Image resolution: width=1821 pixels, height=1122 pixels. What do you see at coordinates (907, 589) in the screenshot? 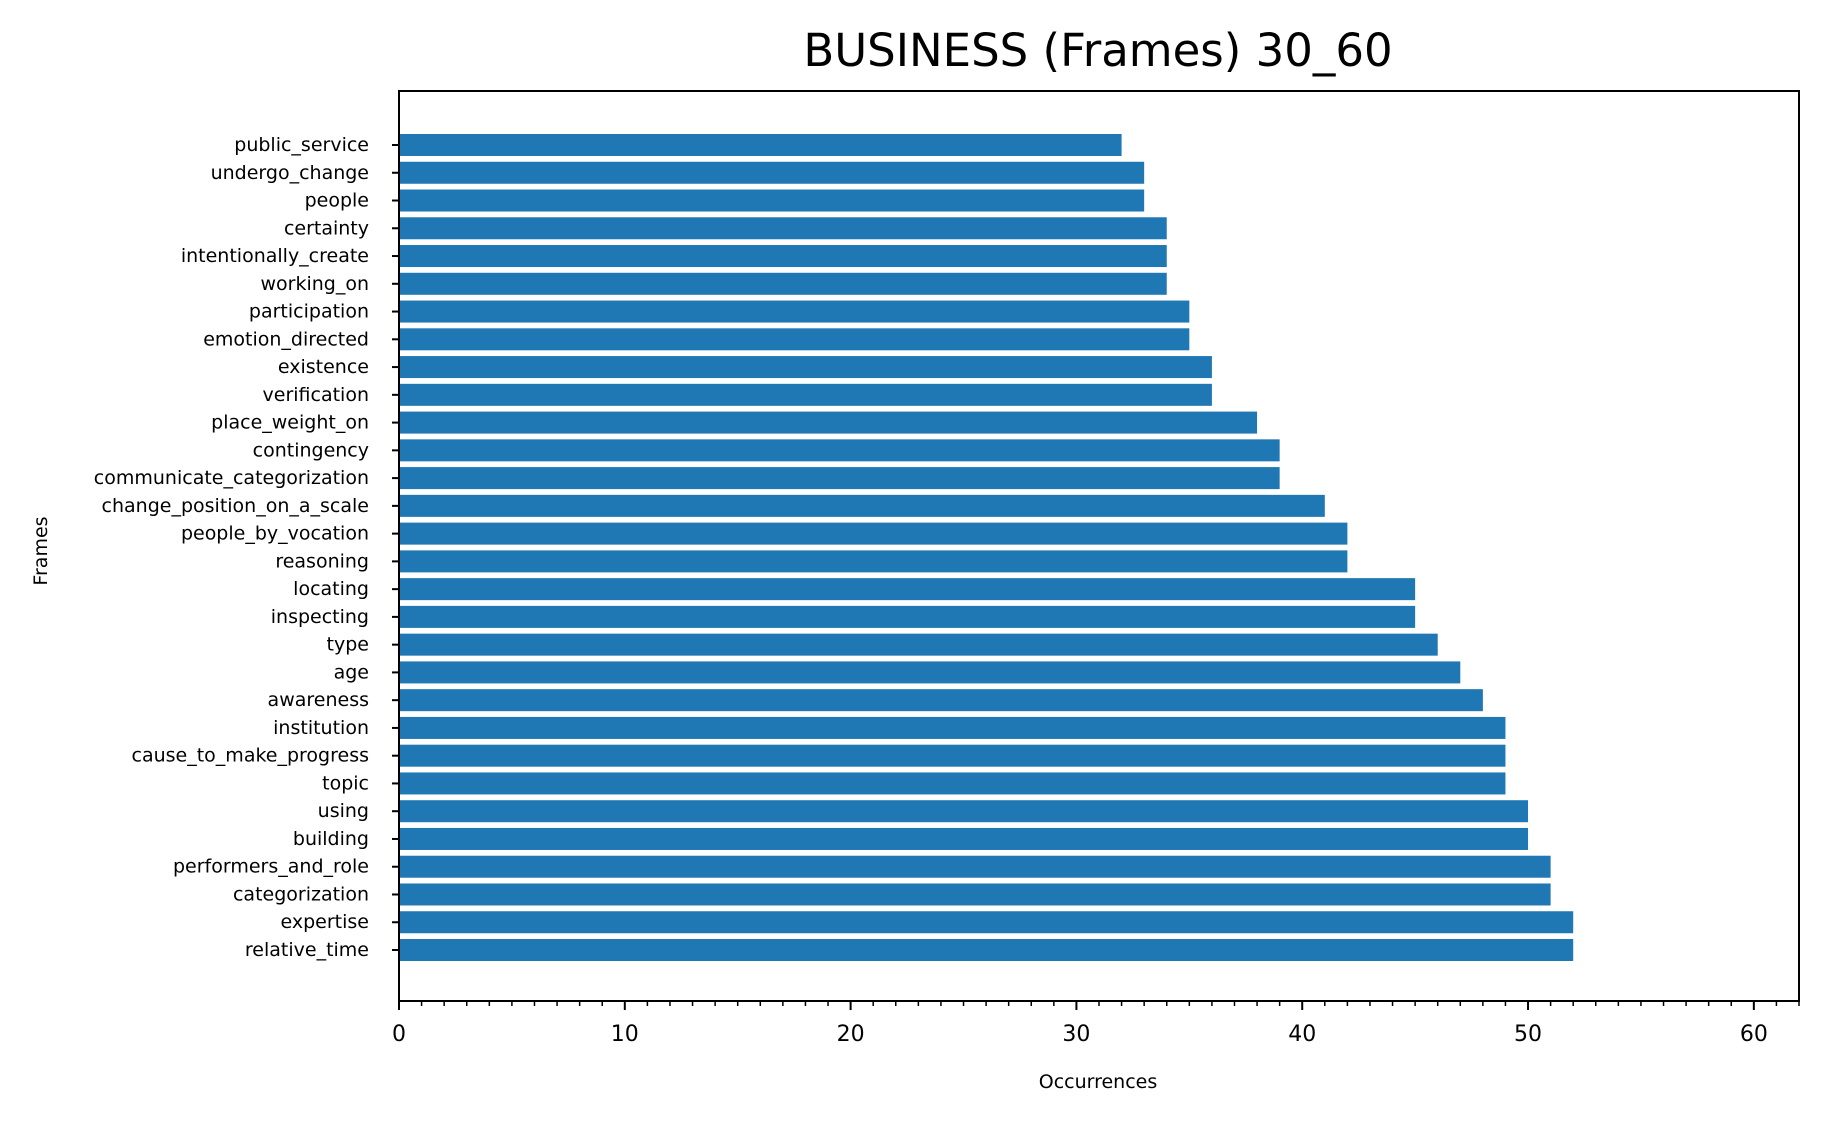
I see `bar-locating` at bounding box center [907, 589].